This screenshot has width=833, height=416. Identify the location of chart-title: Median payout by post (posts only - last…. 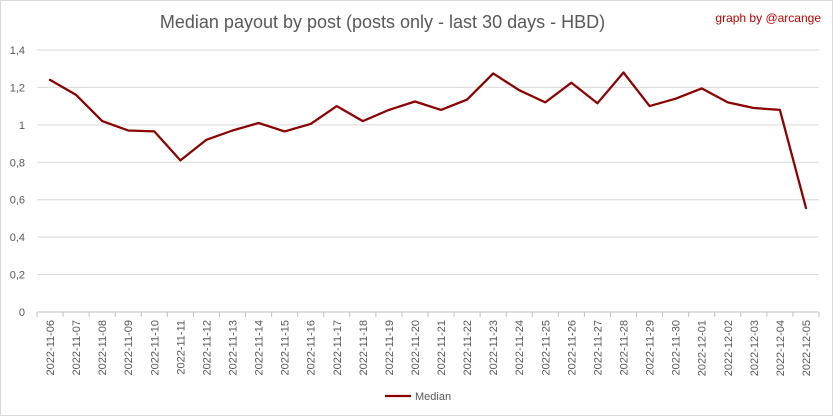
(382, 22).